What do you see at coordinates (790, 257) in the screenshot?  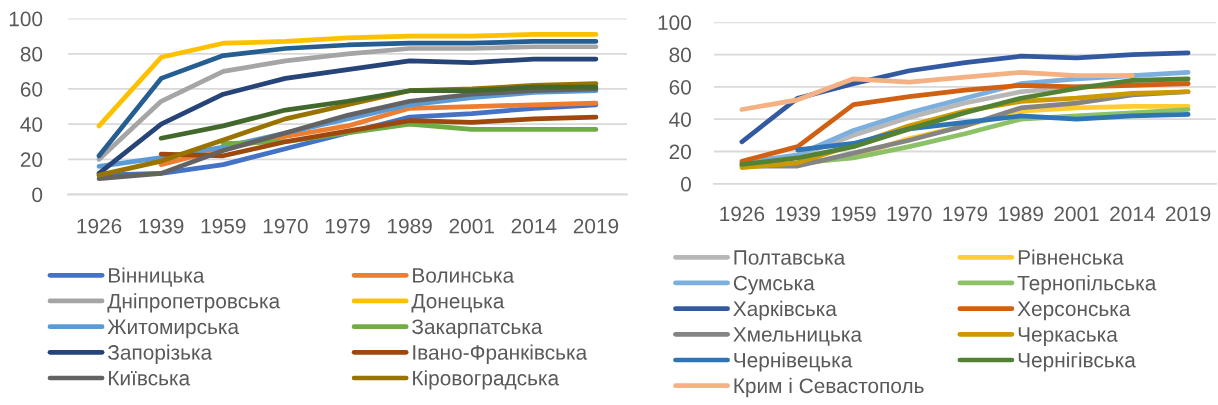 I see `legend-label: Полтавська` at bounding box center [790, 257].